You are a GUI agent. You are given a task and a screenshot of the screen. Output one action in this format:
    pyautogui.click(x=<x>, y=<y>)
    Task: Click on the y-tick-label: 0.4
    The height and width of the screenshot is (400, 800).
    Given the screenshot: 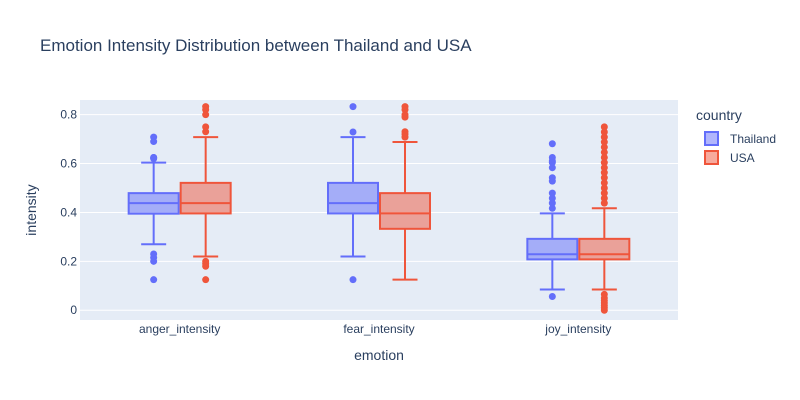 What is the action you would take?
    pyautogui.click(x=68, y=212)
    